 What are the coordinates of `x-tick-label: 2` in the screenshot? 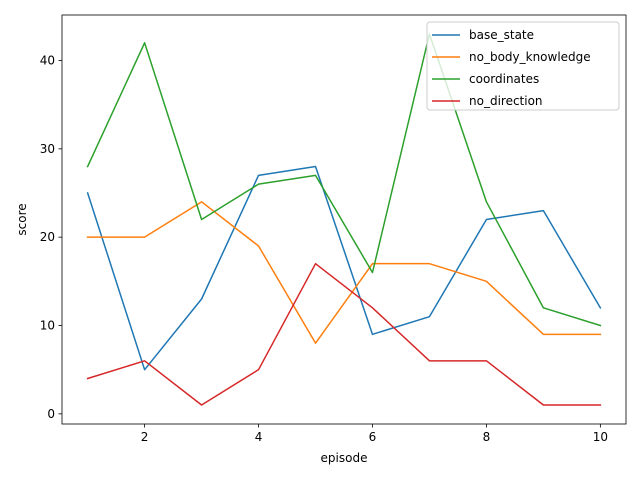 It's located at (145, 437).